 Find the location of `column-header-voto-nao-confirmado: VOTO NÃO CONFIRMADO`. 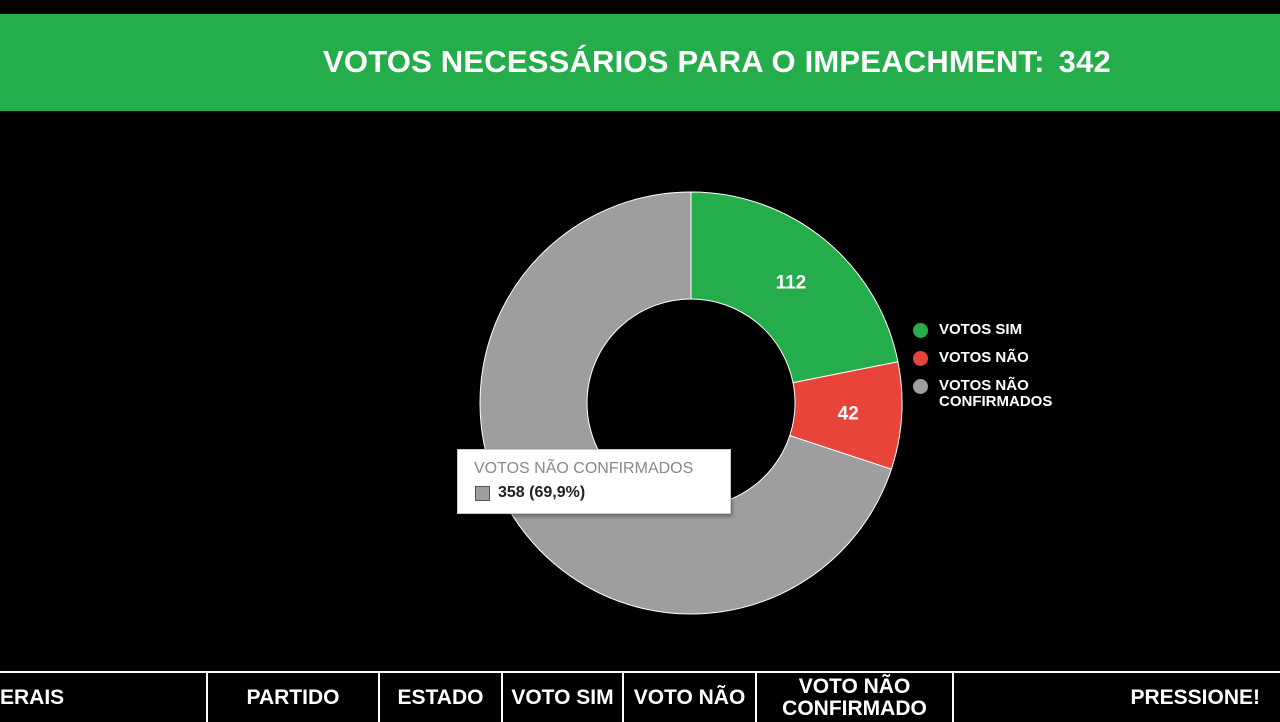

column-header-voto-nao-confirmado: VOTO NÃO CONFIRMADO is located at coordinates (855, 697).